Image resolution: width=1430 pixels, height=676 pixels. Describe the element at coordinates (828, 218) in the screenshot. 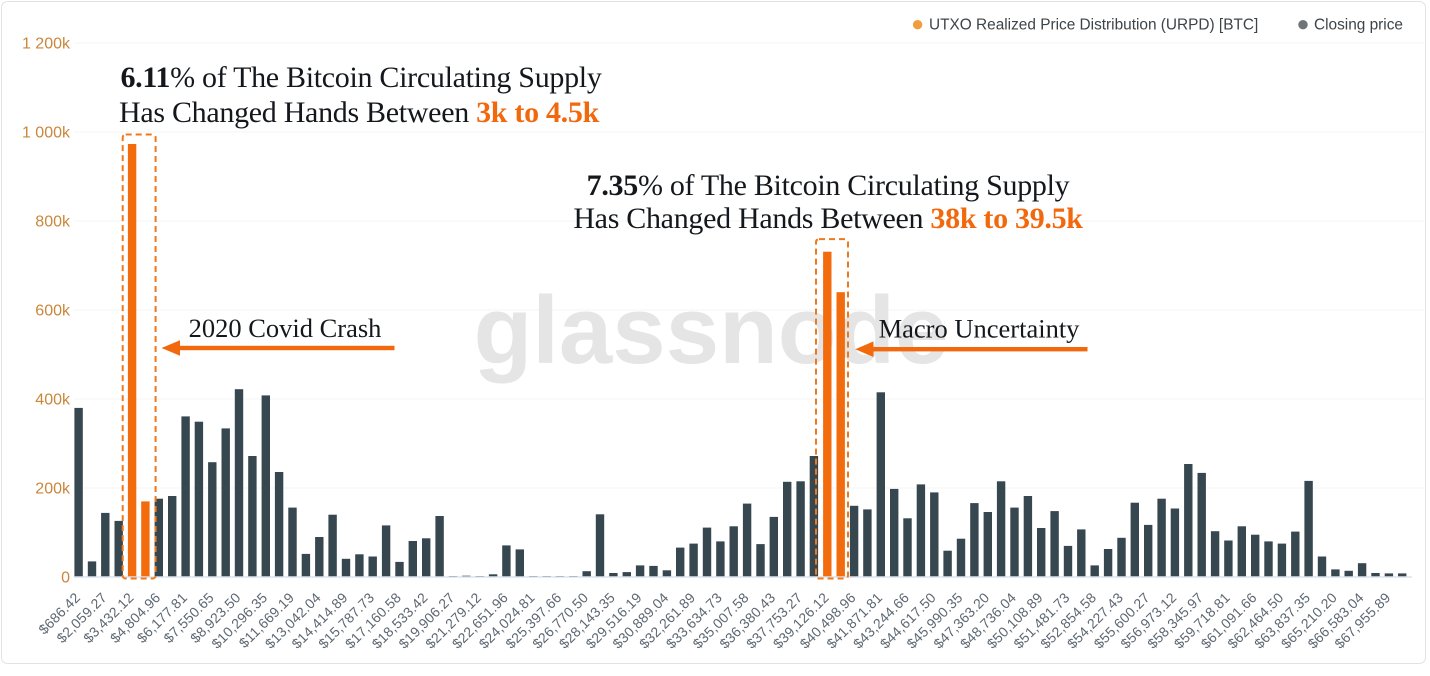

I see `svg-text:Has Changed Hands Between 38k: Has Changed Hands Between 38k to 39.5k` at that location.